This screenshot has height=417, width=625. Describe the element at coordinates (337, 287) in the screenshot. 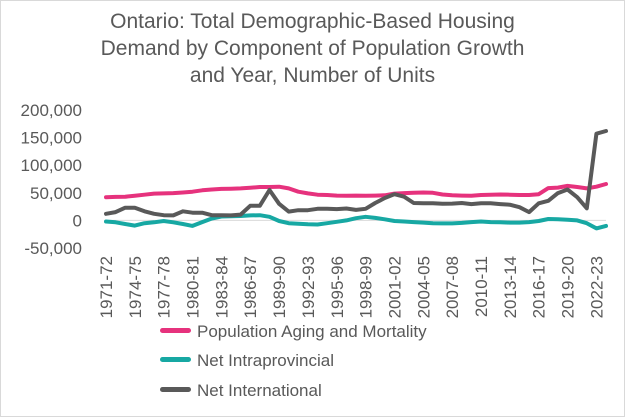

I see `x-tick-label: 1995-96` at that location.